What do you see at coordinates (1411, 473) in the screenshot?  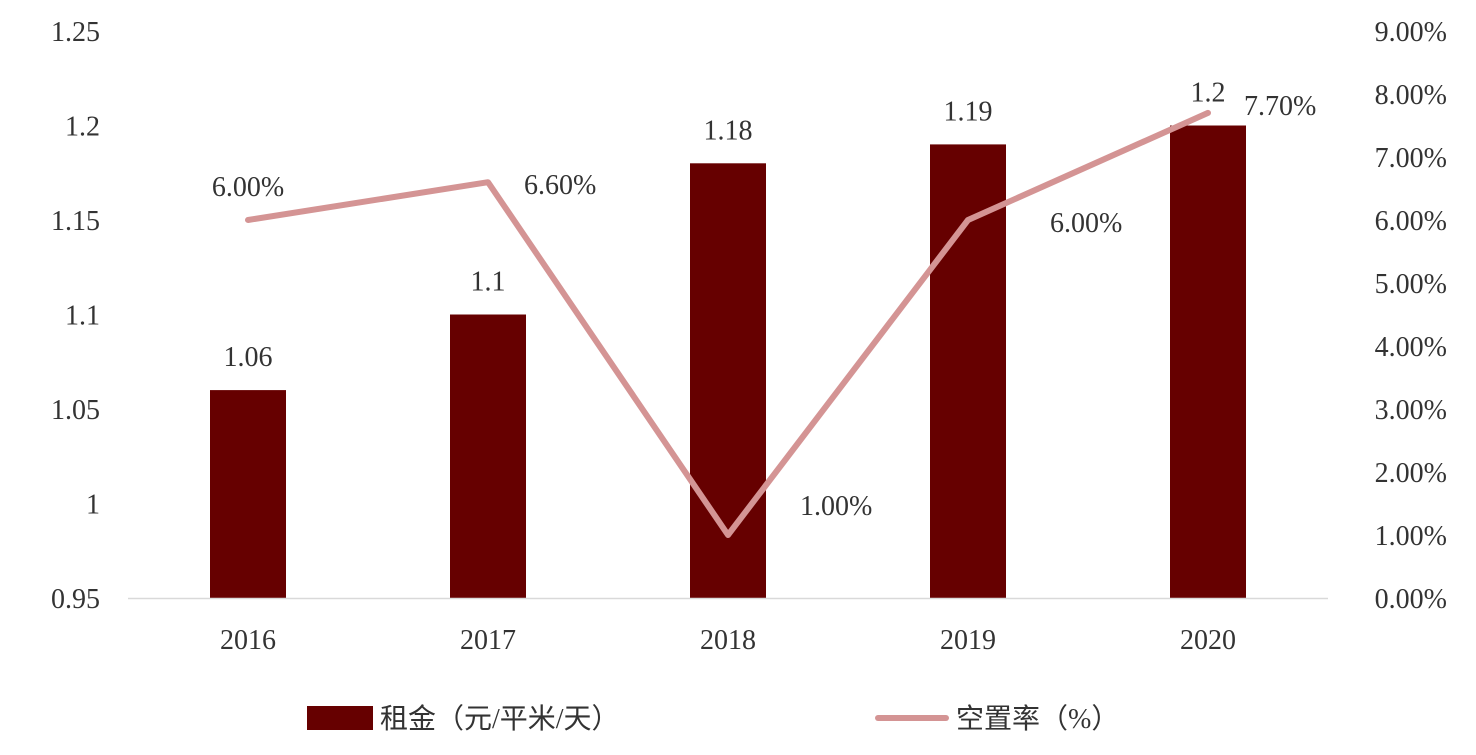 I see `right-tick-label: 2.00%` at bounding box center [1411, 473].